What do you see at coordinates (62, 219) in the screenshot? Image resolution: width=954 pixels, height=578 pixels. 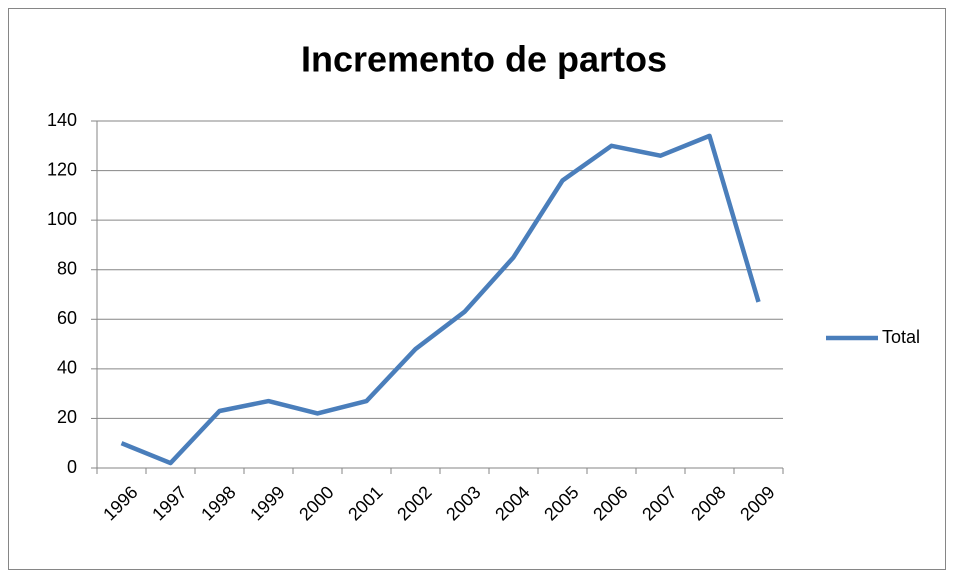 I see `y-tick-label: 100` at bounding box center [62, 219].